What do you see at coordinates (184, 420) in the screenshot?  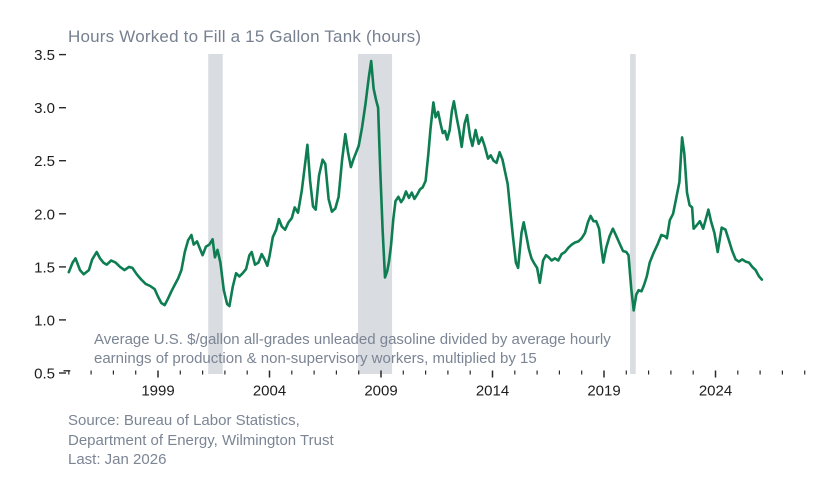 I see `source-line-1: Source: Bureau of Labor Statistics,` at bounding box center [184, 420].